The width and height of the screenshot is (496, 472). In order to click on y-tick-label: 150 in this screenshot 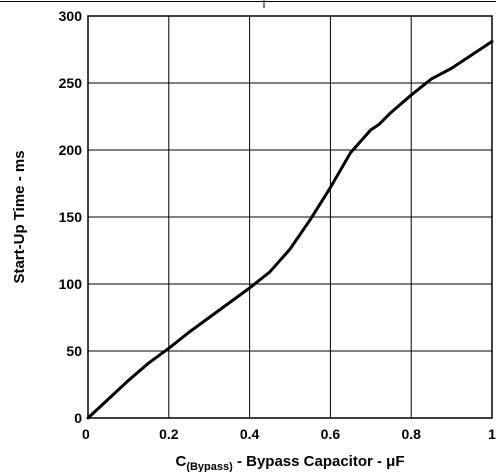, I will do `click(71, 217)`.